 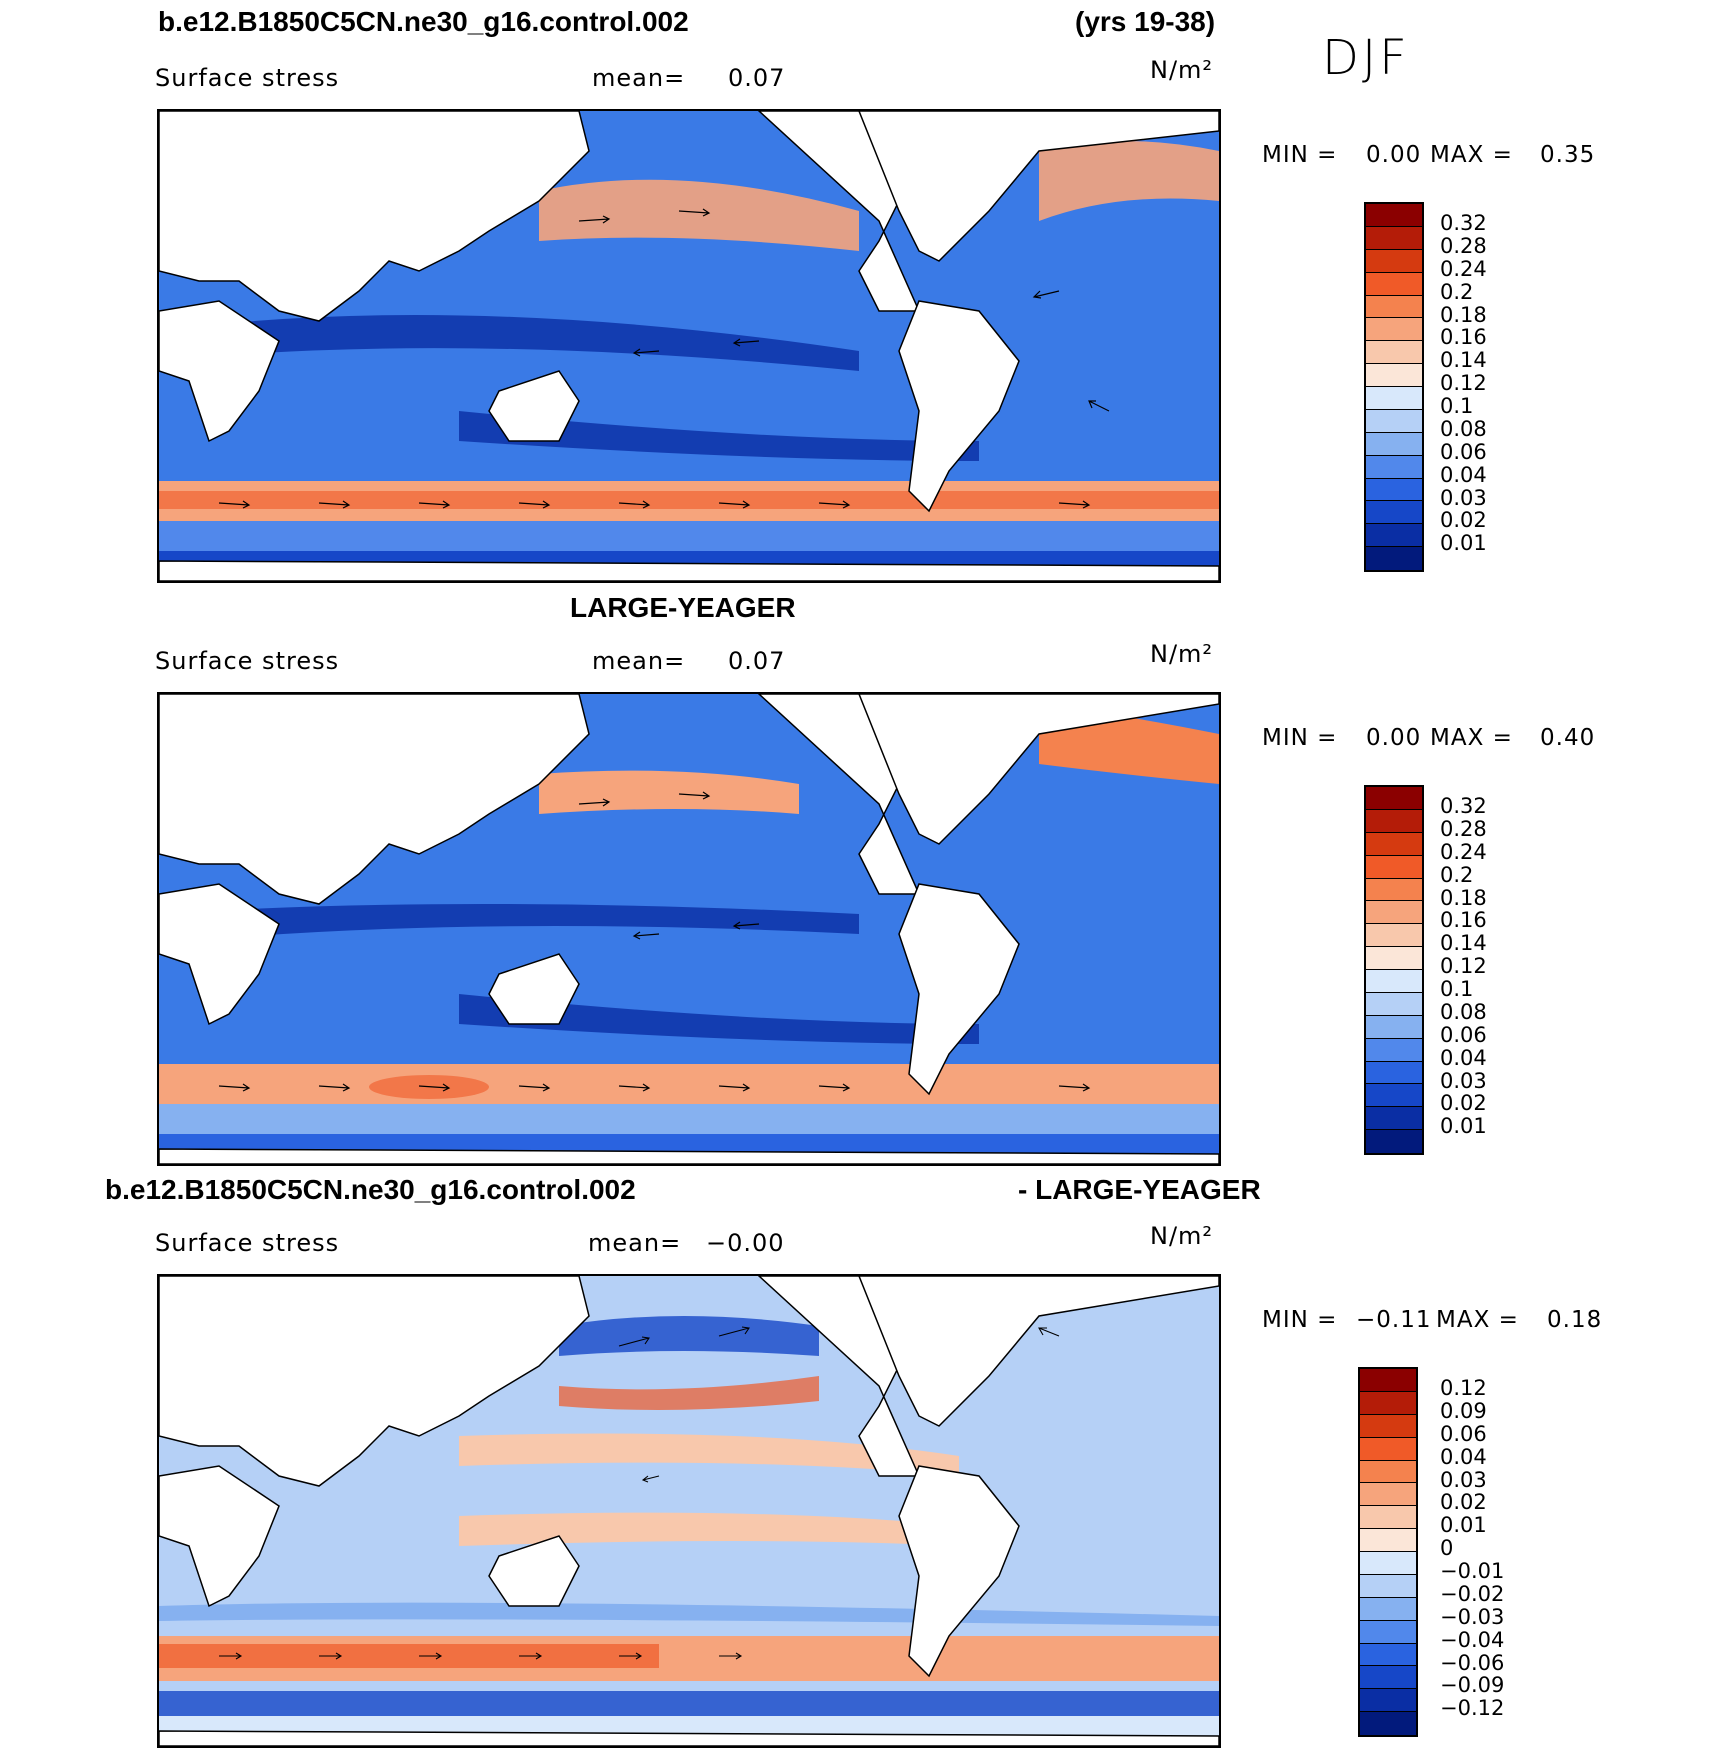 What do you see at coordinates (1575, 1320) in the screenshot?
I see `max-value: 0.18` at bounding box center [1575, 1320].